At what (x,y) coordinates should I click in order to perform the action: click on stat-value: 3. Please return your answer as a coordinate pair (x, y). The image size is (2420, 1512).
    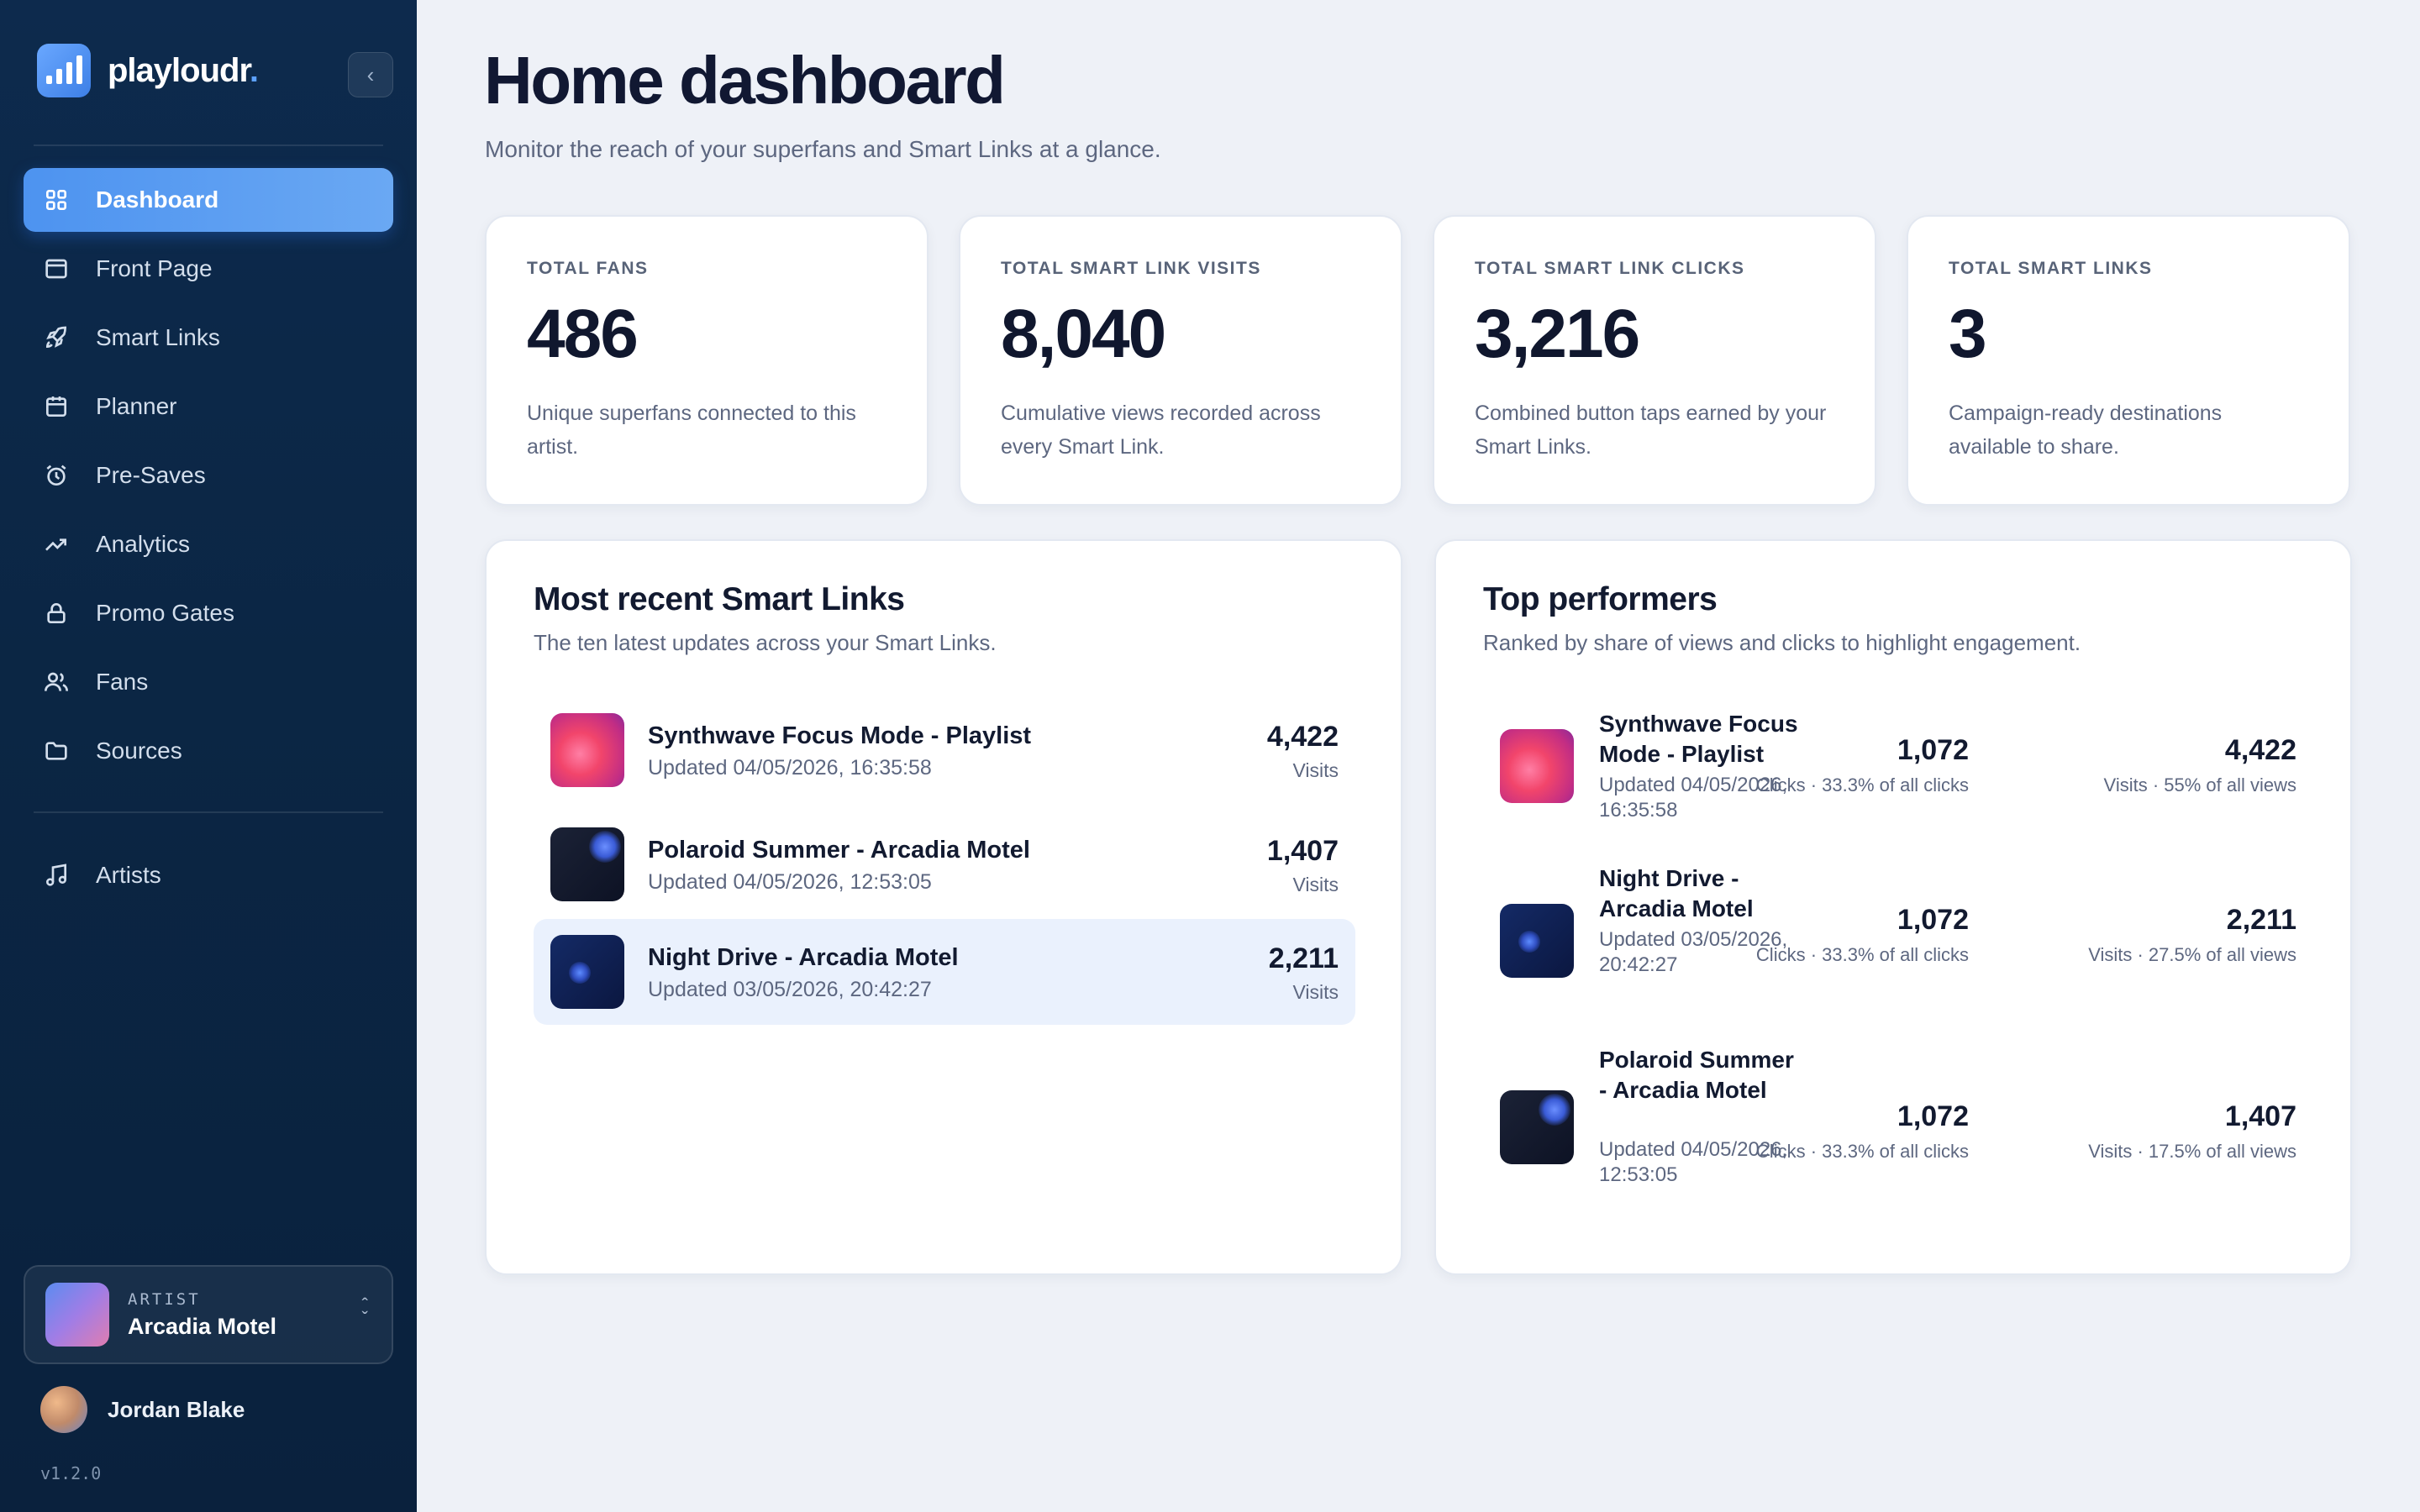
    Looking at the image, I should click on (1968, 334).